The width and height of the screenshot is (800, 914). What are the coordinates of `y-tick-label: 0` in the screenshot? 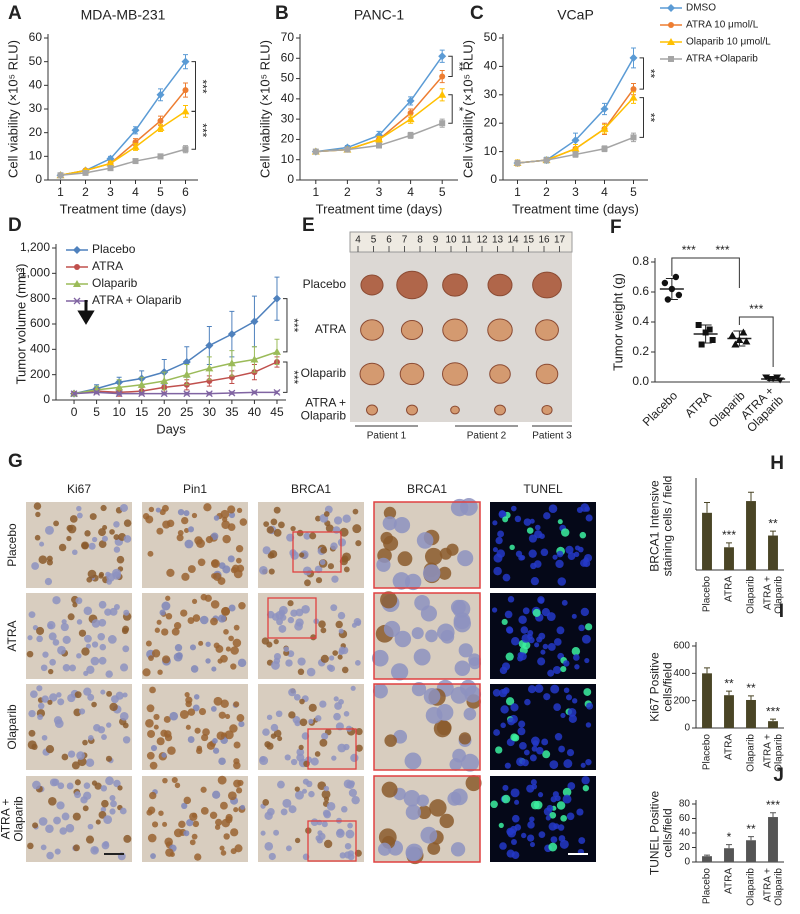 It's located at (687, 728).